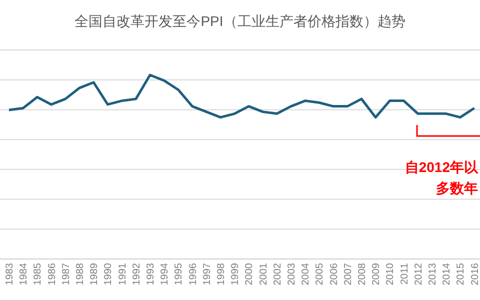  Describe the element at coordinates (94, 274) in the screenshot. I see `x-tick-label: 1989` at that location.